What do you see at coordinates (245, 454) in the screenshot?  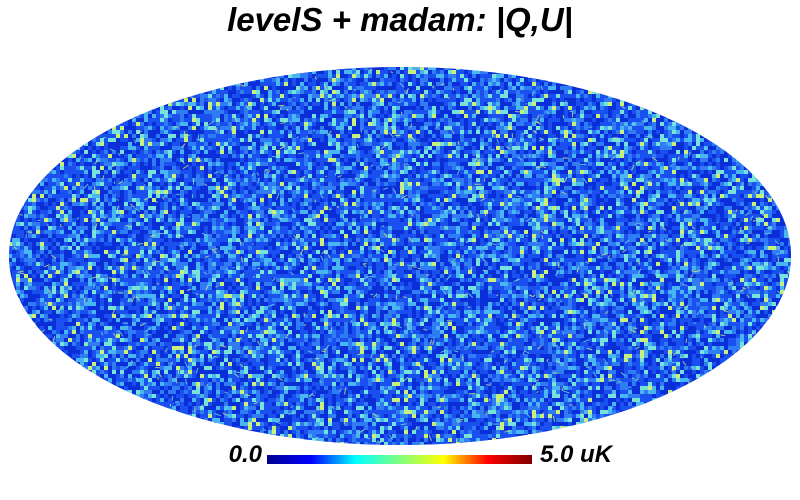 I see `colorbar-min-label: 0.0` at bounding box center [245, 454].